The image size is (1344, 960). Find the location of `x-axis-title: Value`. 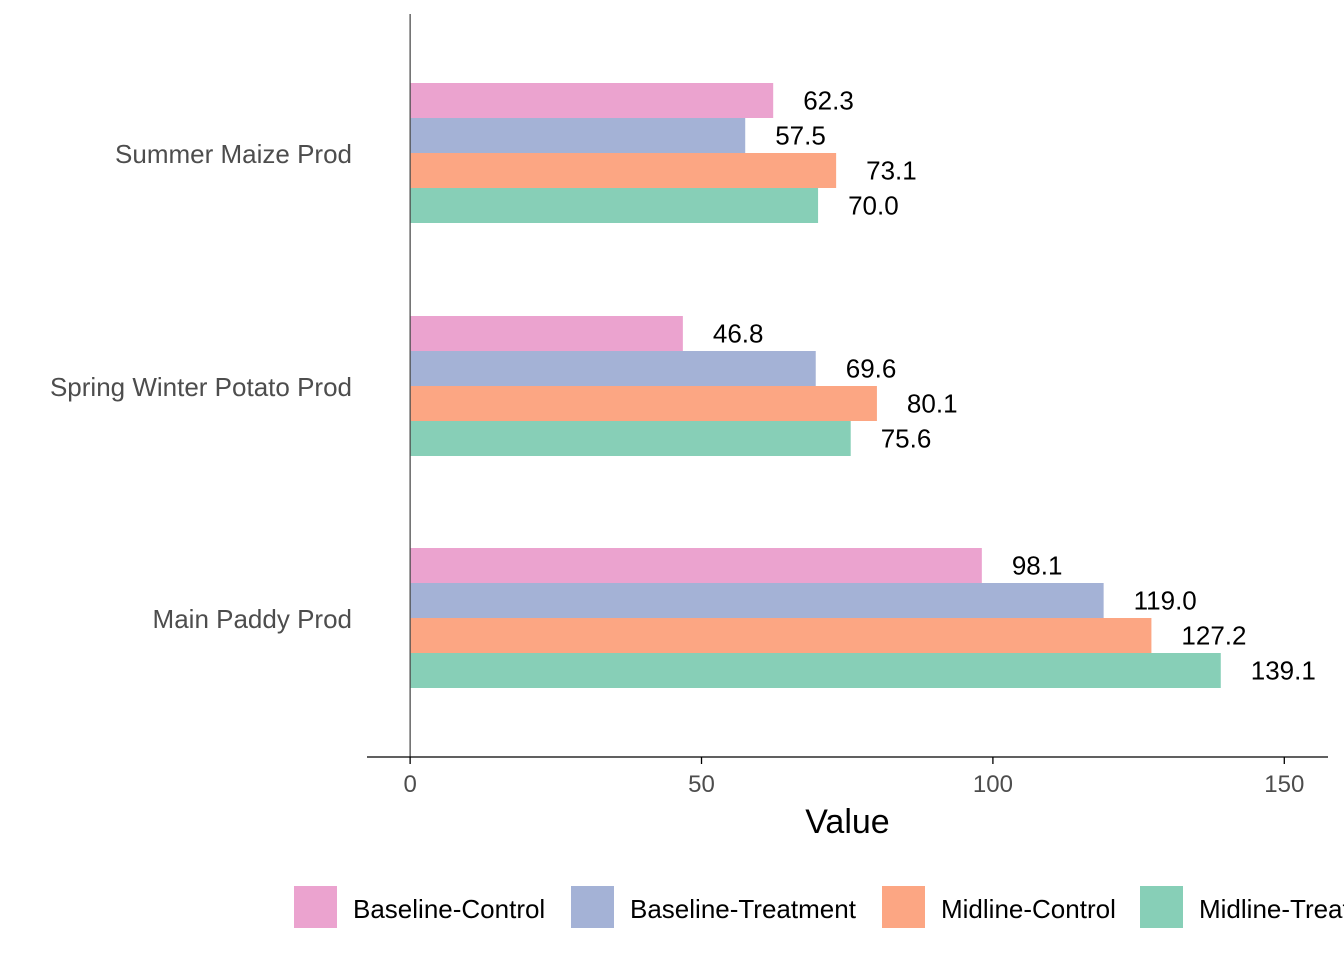

x-axis-title: Value is located at coordinates (847, 822).